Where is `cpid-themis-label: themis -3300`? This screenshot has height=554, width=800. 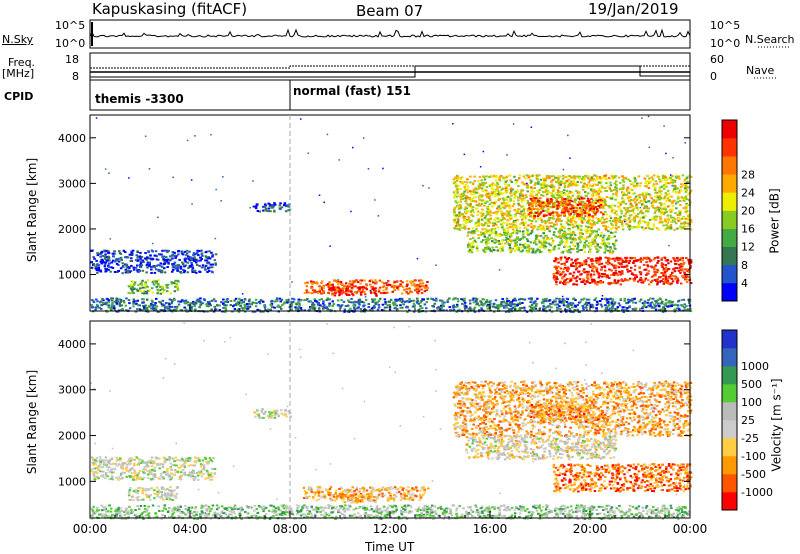
cpid-themis-label: themis -3300 is located at coordinates (139, 99).